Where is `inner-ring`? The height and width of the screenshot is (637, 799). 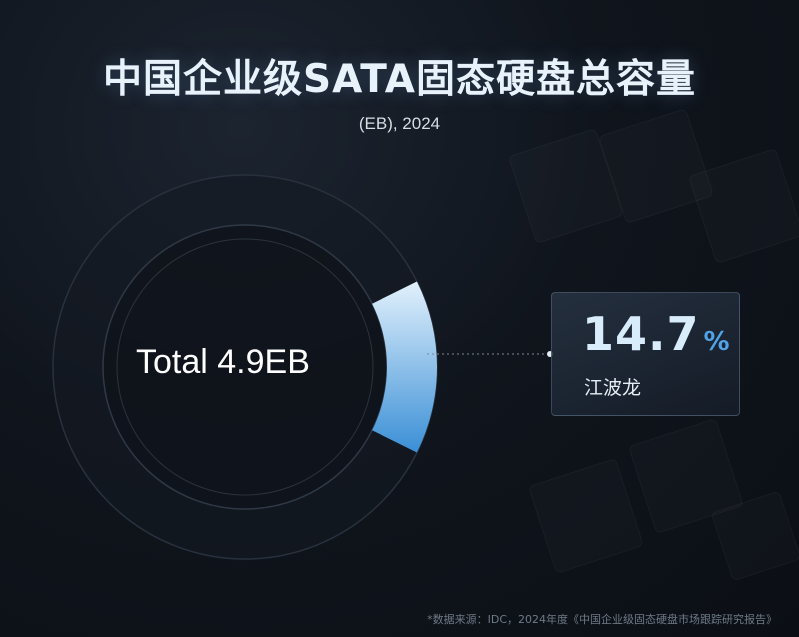
inner-ring is located at coordinates (245, 367).